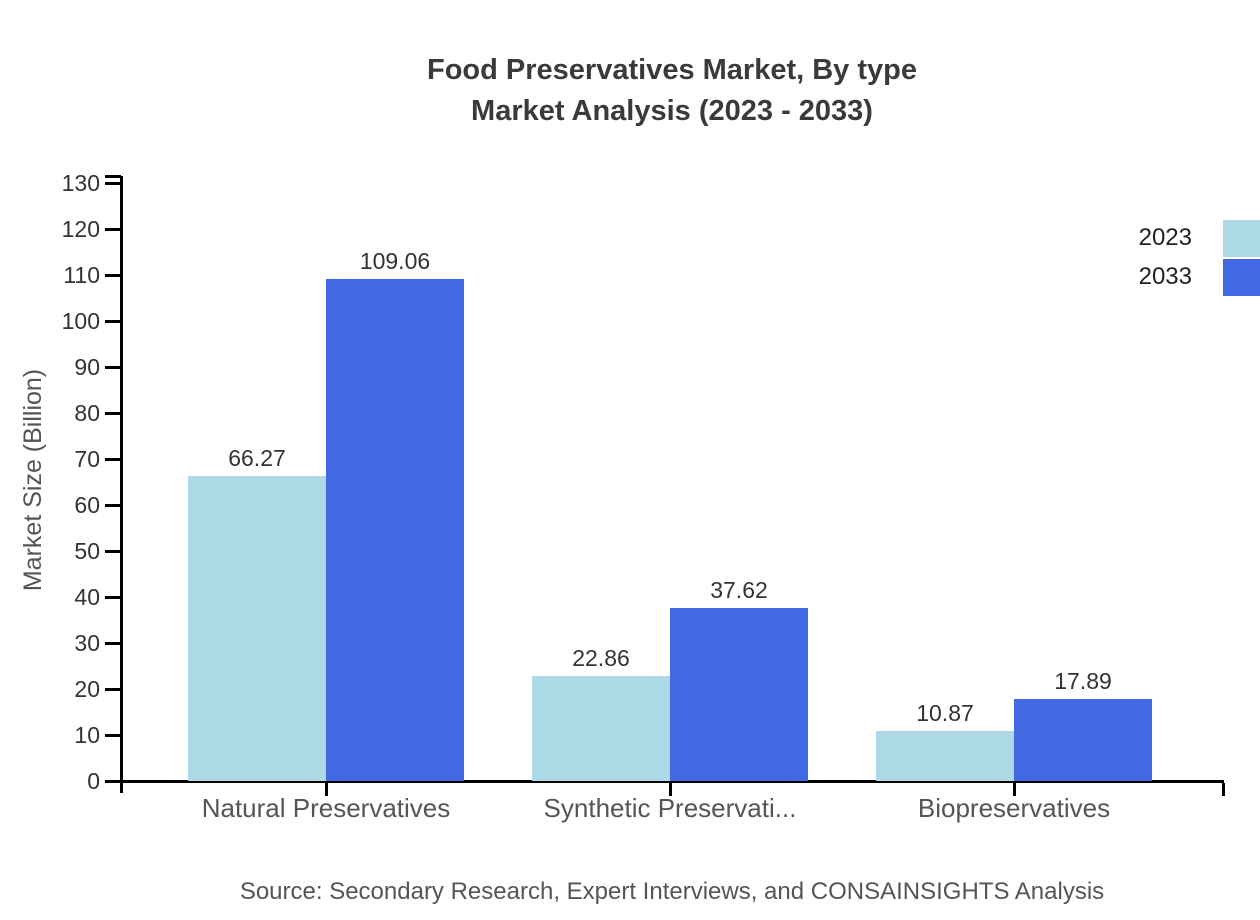 Image resolution: width=1260 pixels, height=920 pixels. What do you see at coordinates (601, 728) in the screenshot?
I see `bar-2023-group2` at bounding box center [601, 728].